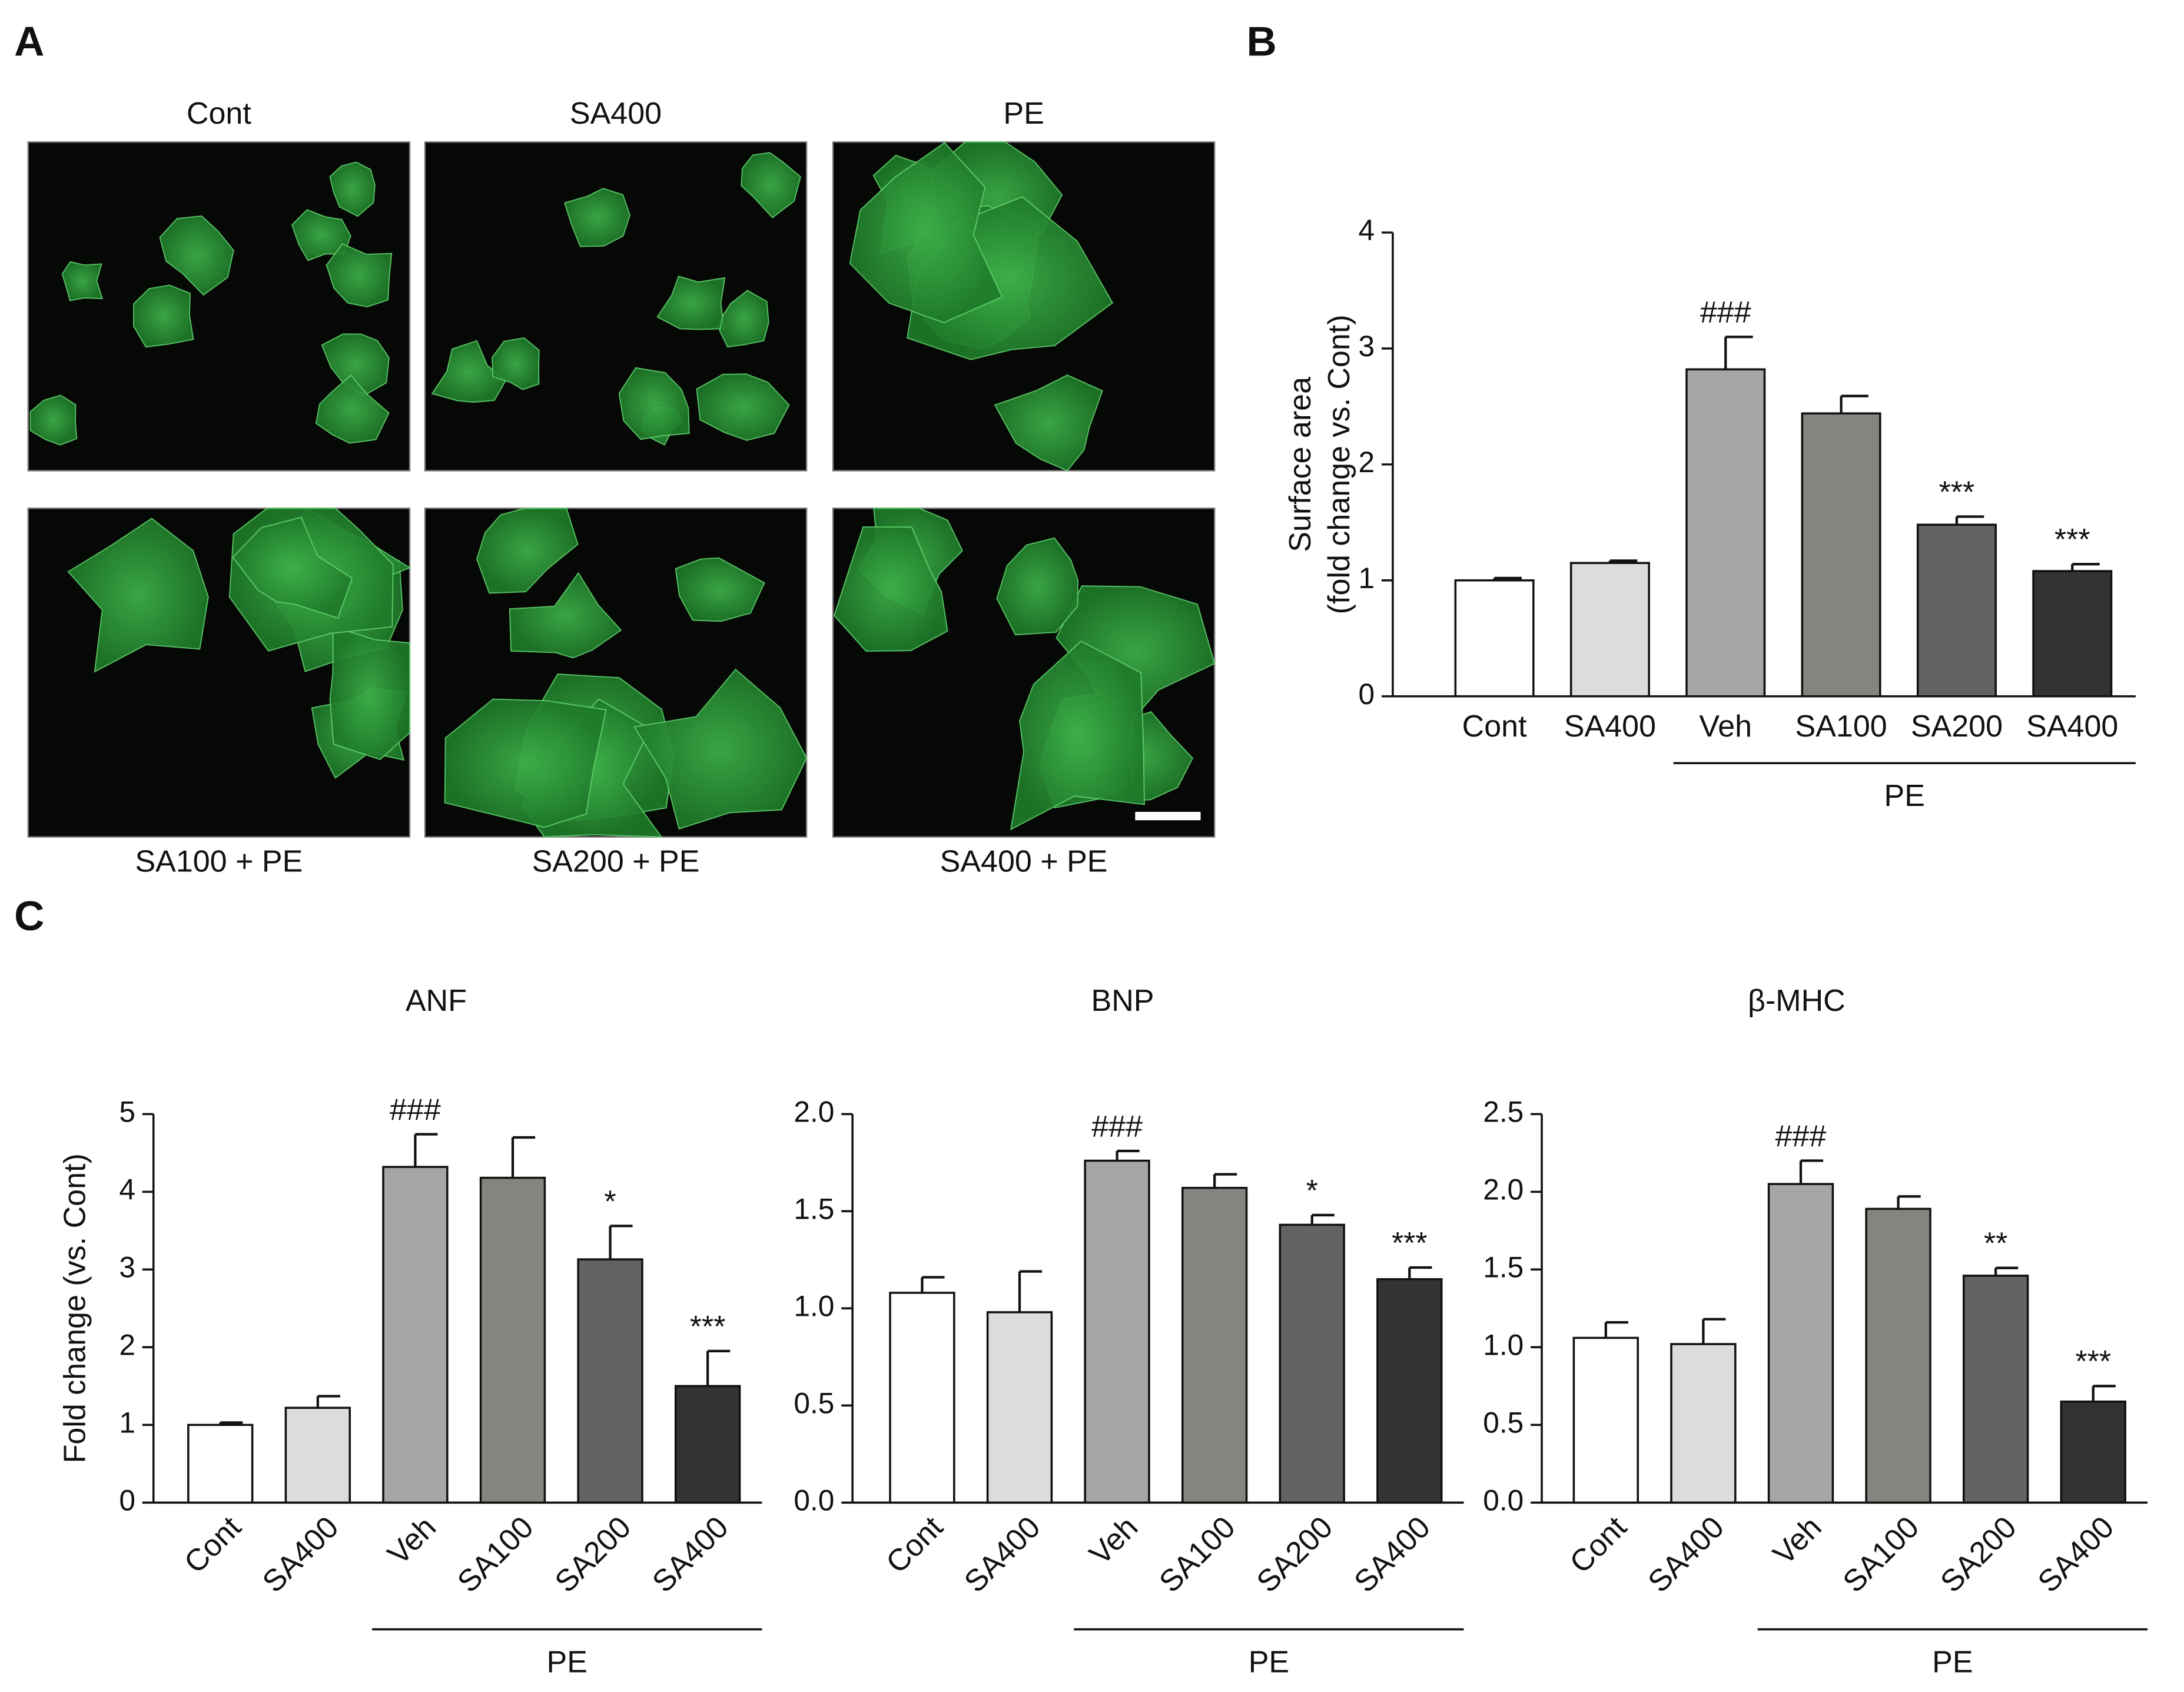  Describe the element at coordinates (1339, 464) in the screenshot. I see `y-axis-label: (fold change vs. Cont)` at that location.